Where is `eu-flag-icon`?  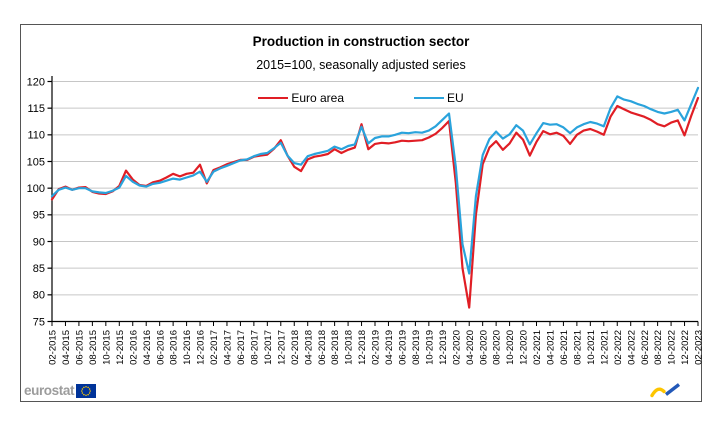
eu-flag-icon is located at coordinates (86, 390).